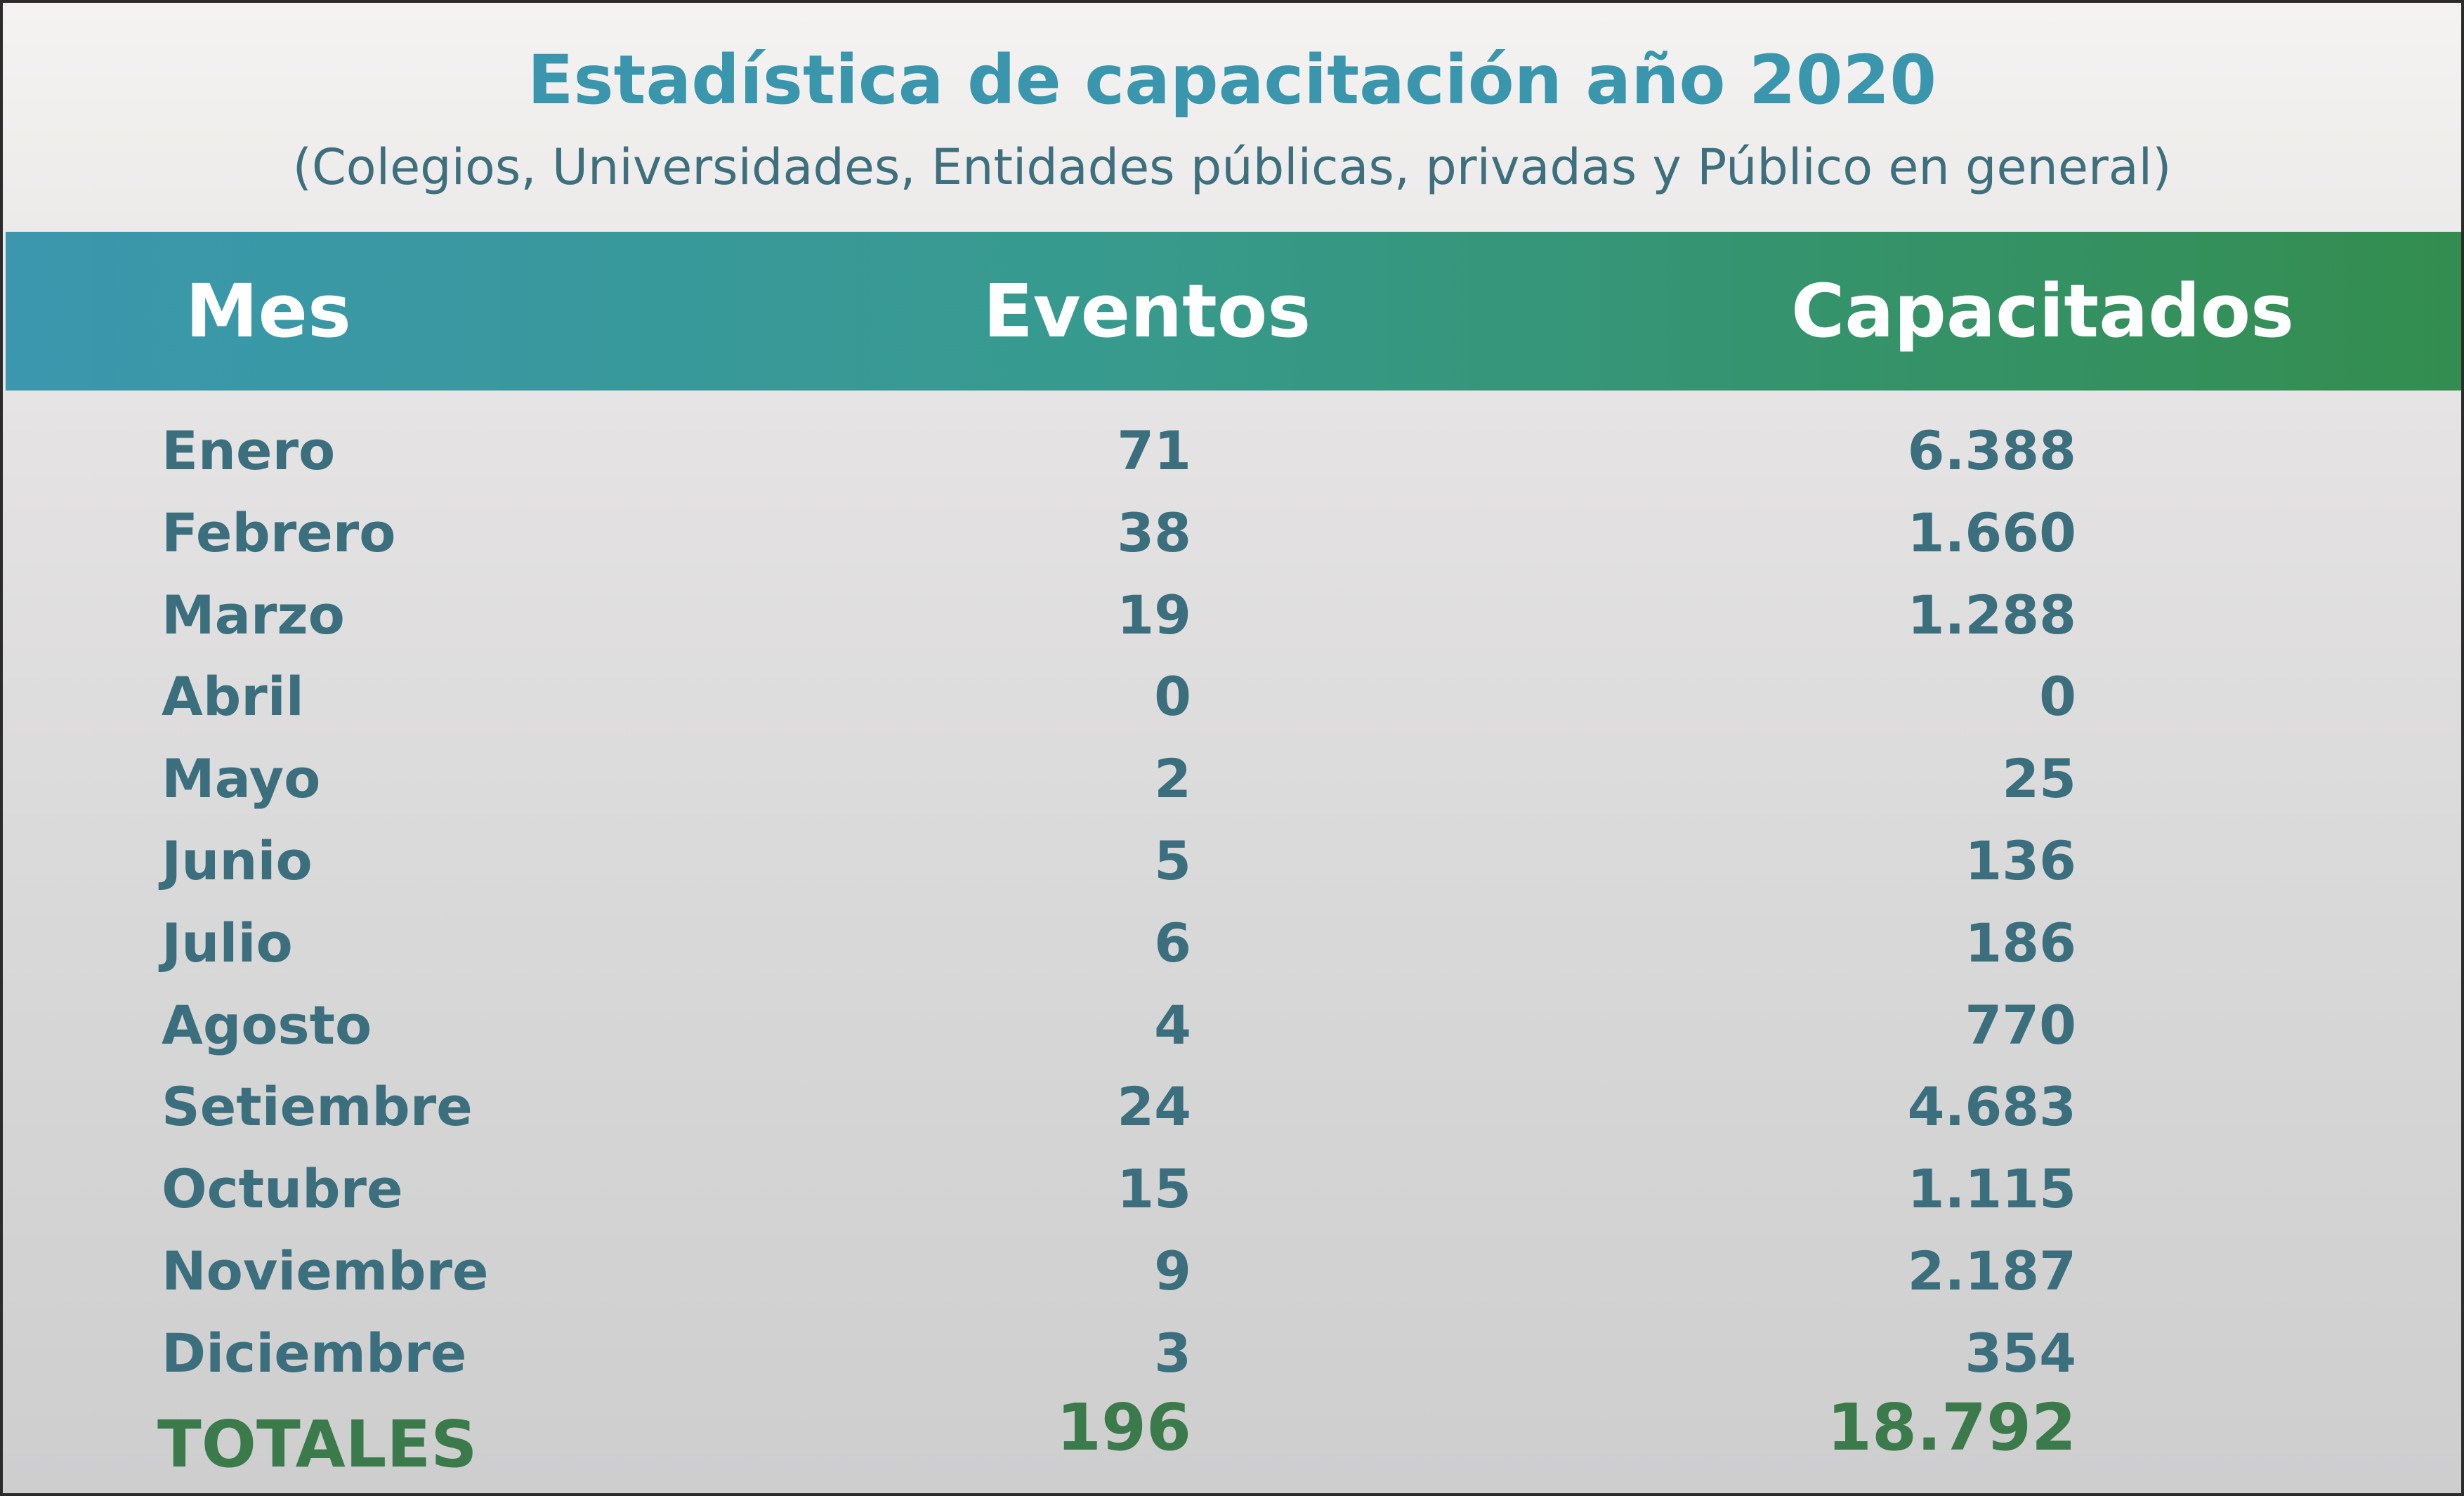 Image resolution: width=2464 pixels, height=1496 pixels. Describe the element at coordinates (253, 614) in the screenshot. I see `cell-mes: Marzo` at that location.